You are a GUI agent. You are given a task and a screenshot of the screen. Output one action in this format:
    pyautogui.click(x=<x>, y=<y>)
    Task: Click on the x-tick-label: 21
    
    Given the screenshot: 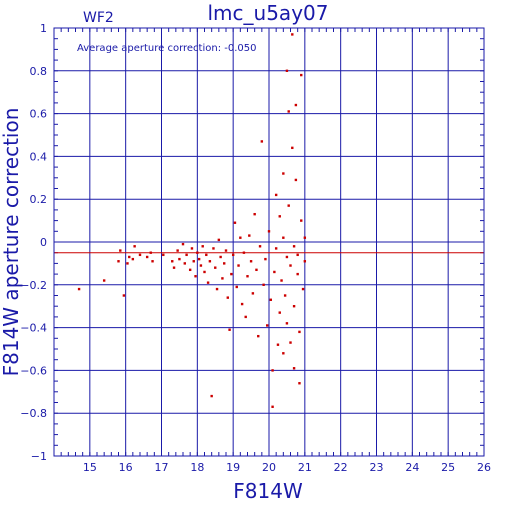 What is the action you would take?
    pyautogui.click(x=305, y=467)
    